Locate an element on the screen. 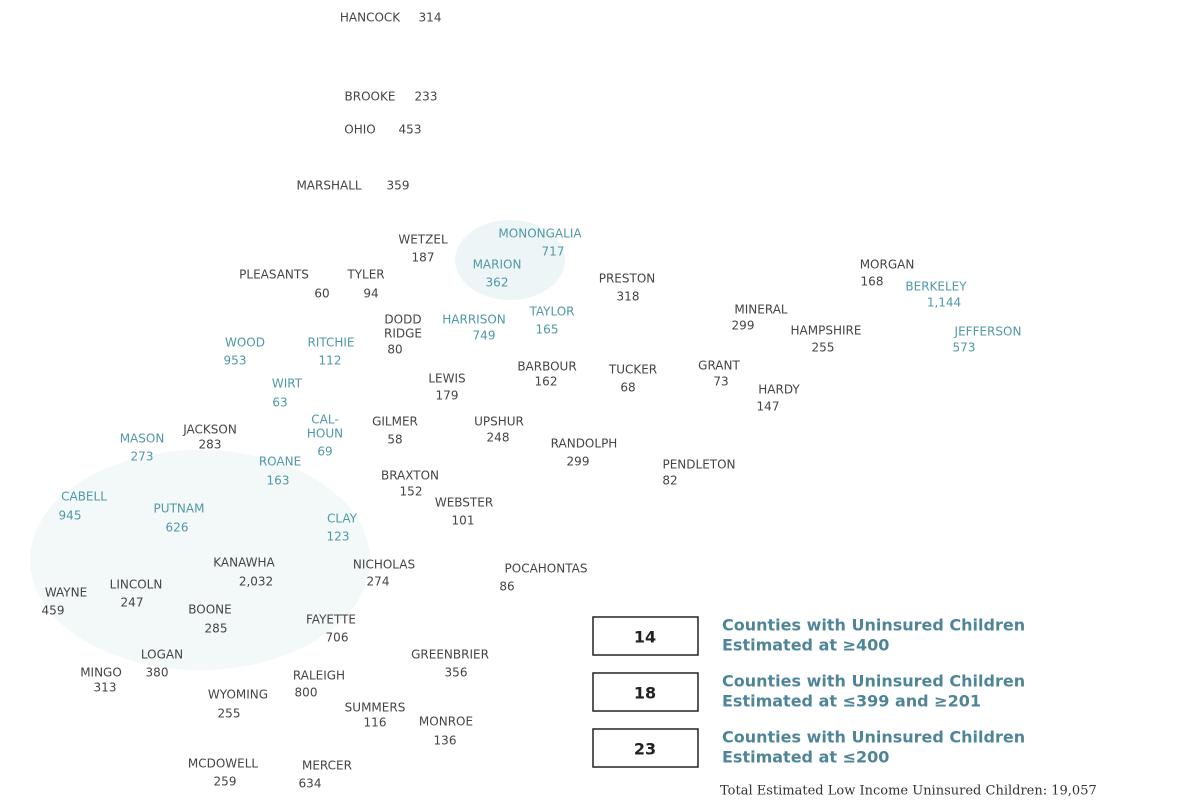  county-name: LEWIS is located at coordinates (446, 379).